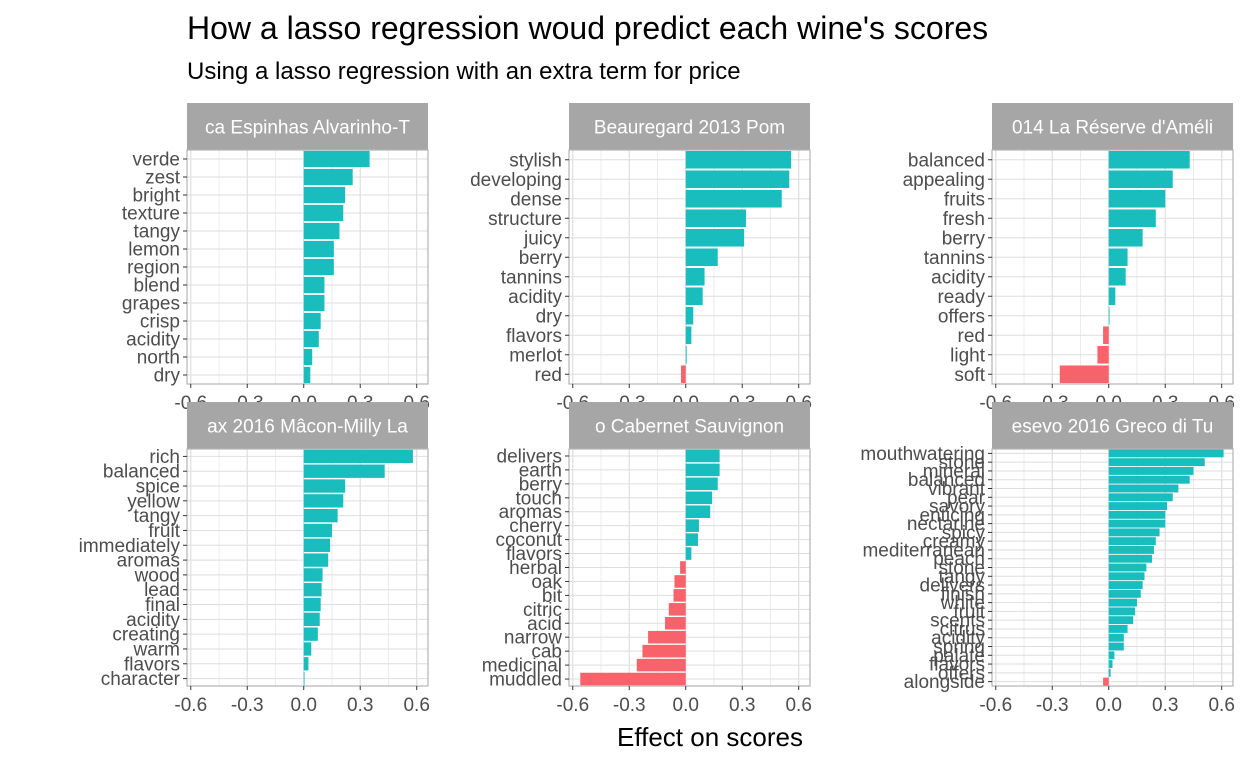 The width and height of the screenshot is (1248, 768). What do you see at coordinates (698, 512) in the screenshot?
I see `bar-aromas` at bounding box center [698, 512].